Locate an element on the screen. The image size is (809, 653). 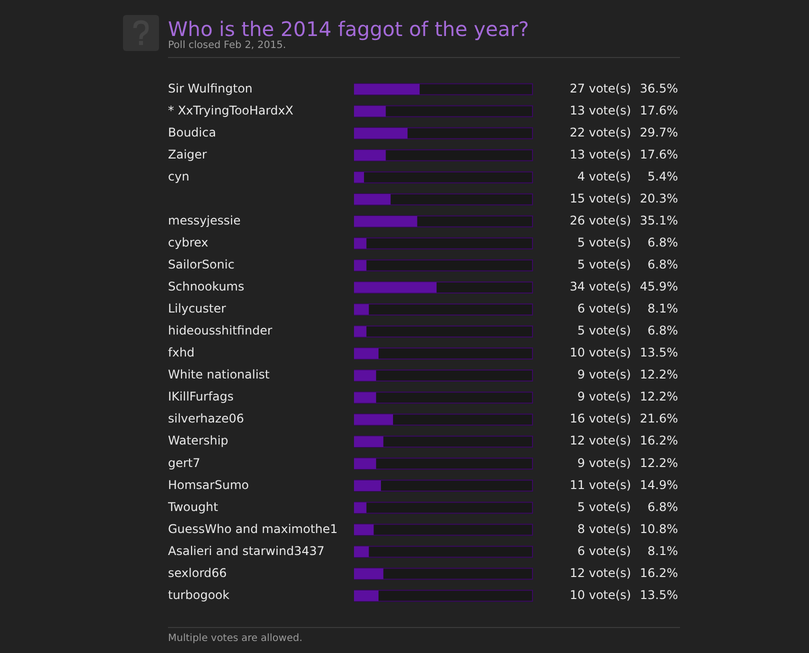
data-label: 26 vote(s) is located at coordinates (600, 220).